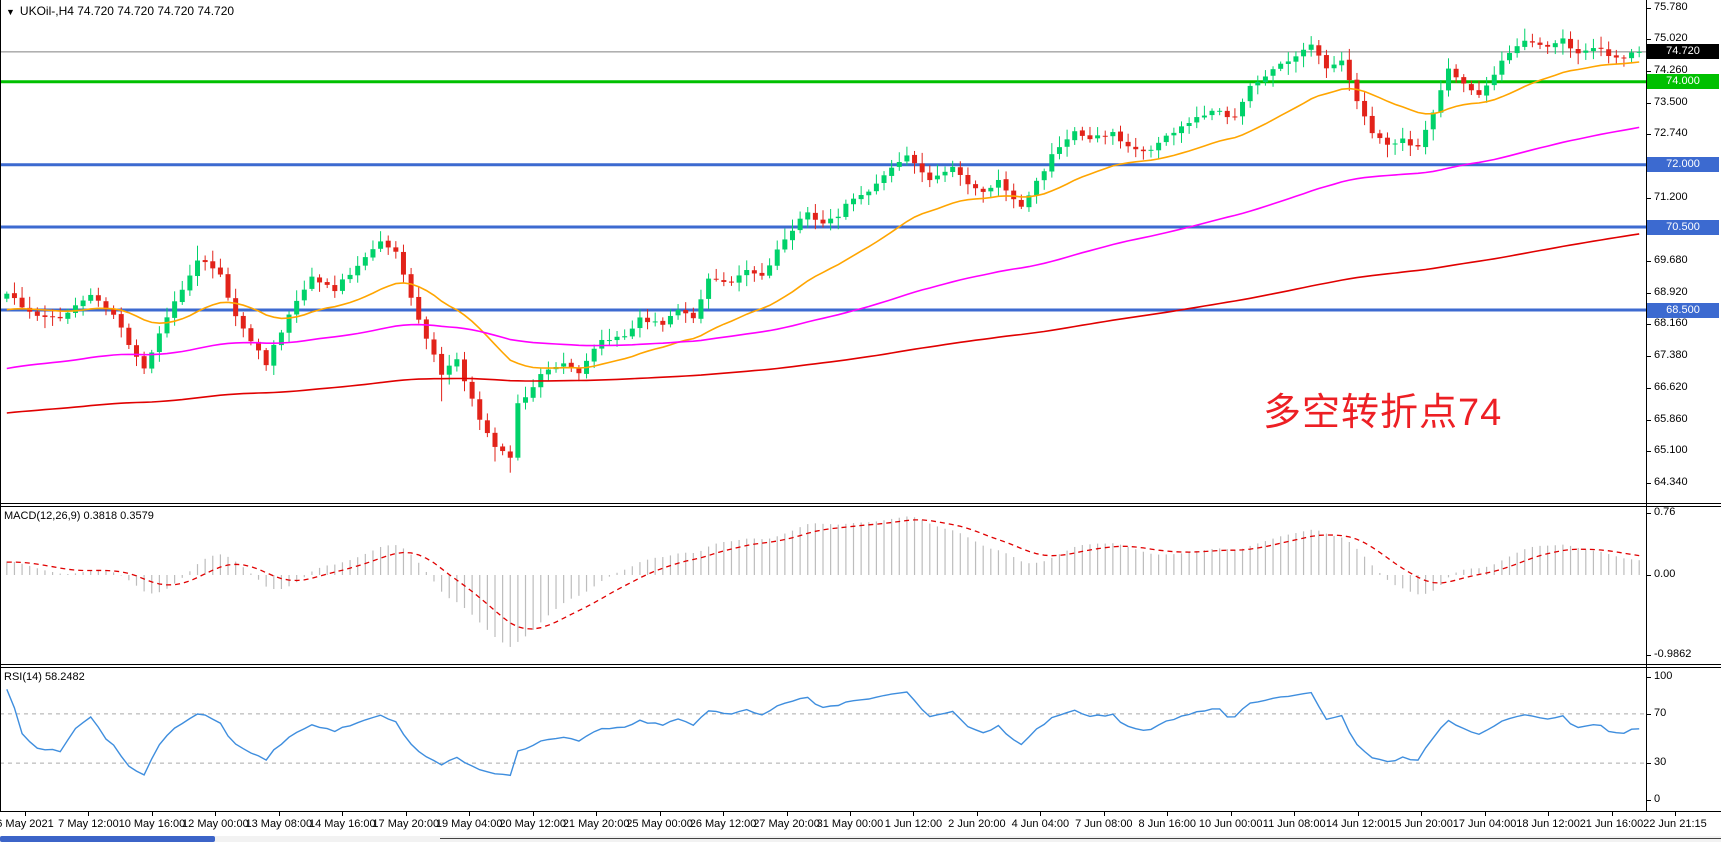 This screenshot has width=1721, height=842. I want to click on time-axis-label: 15 Jun 20:00, so click(1421, 824).